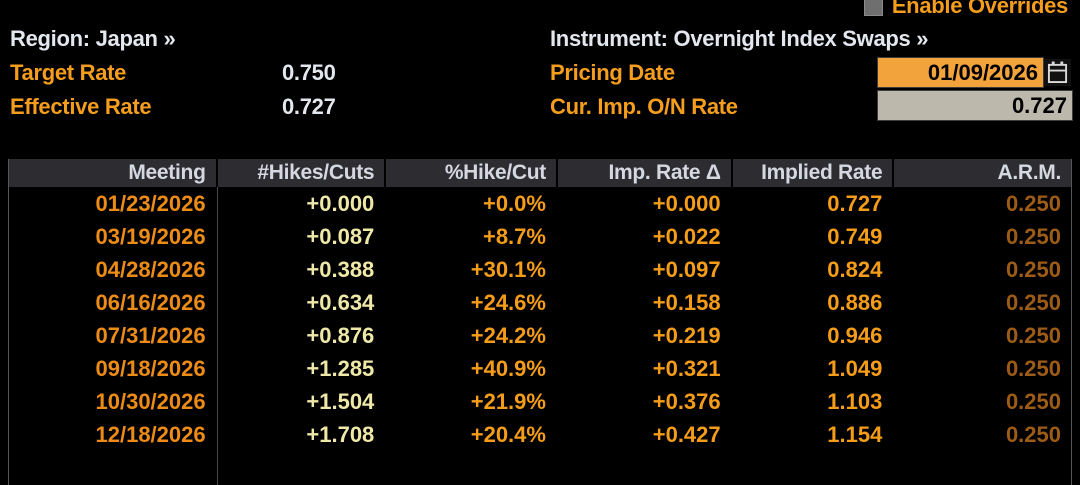  Describe the element at coordinates (975, 105) in the screenshot. I see `cur-imp-on-rate-input` at that location.